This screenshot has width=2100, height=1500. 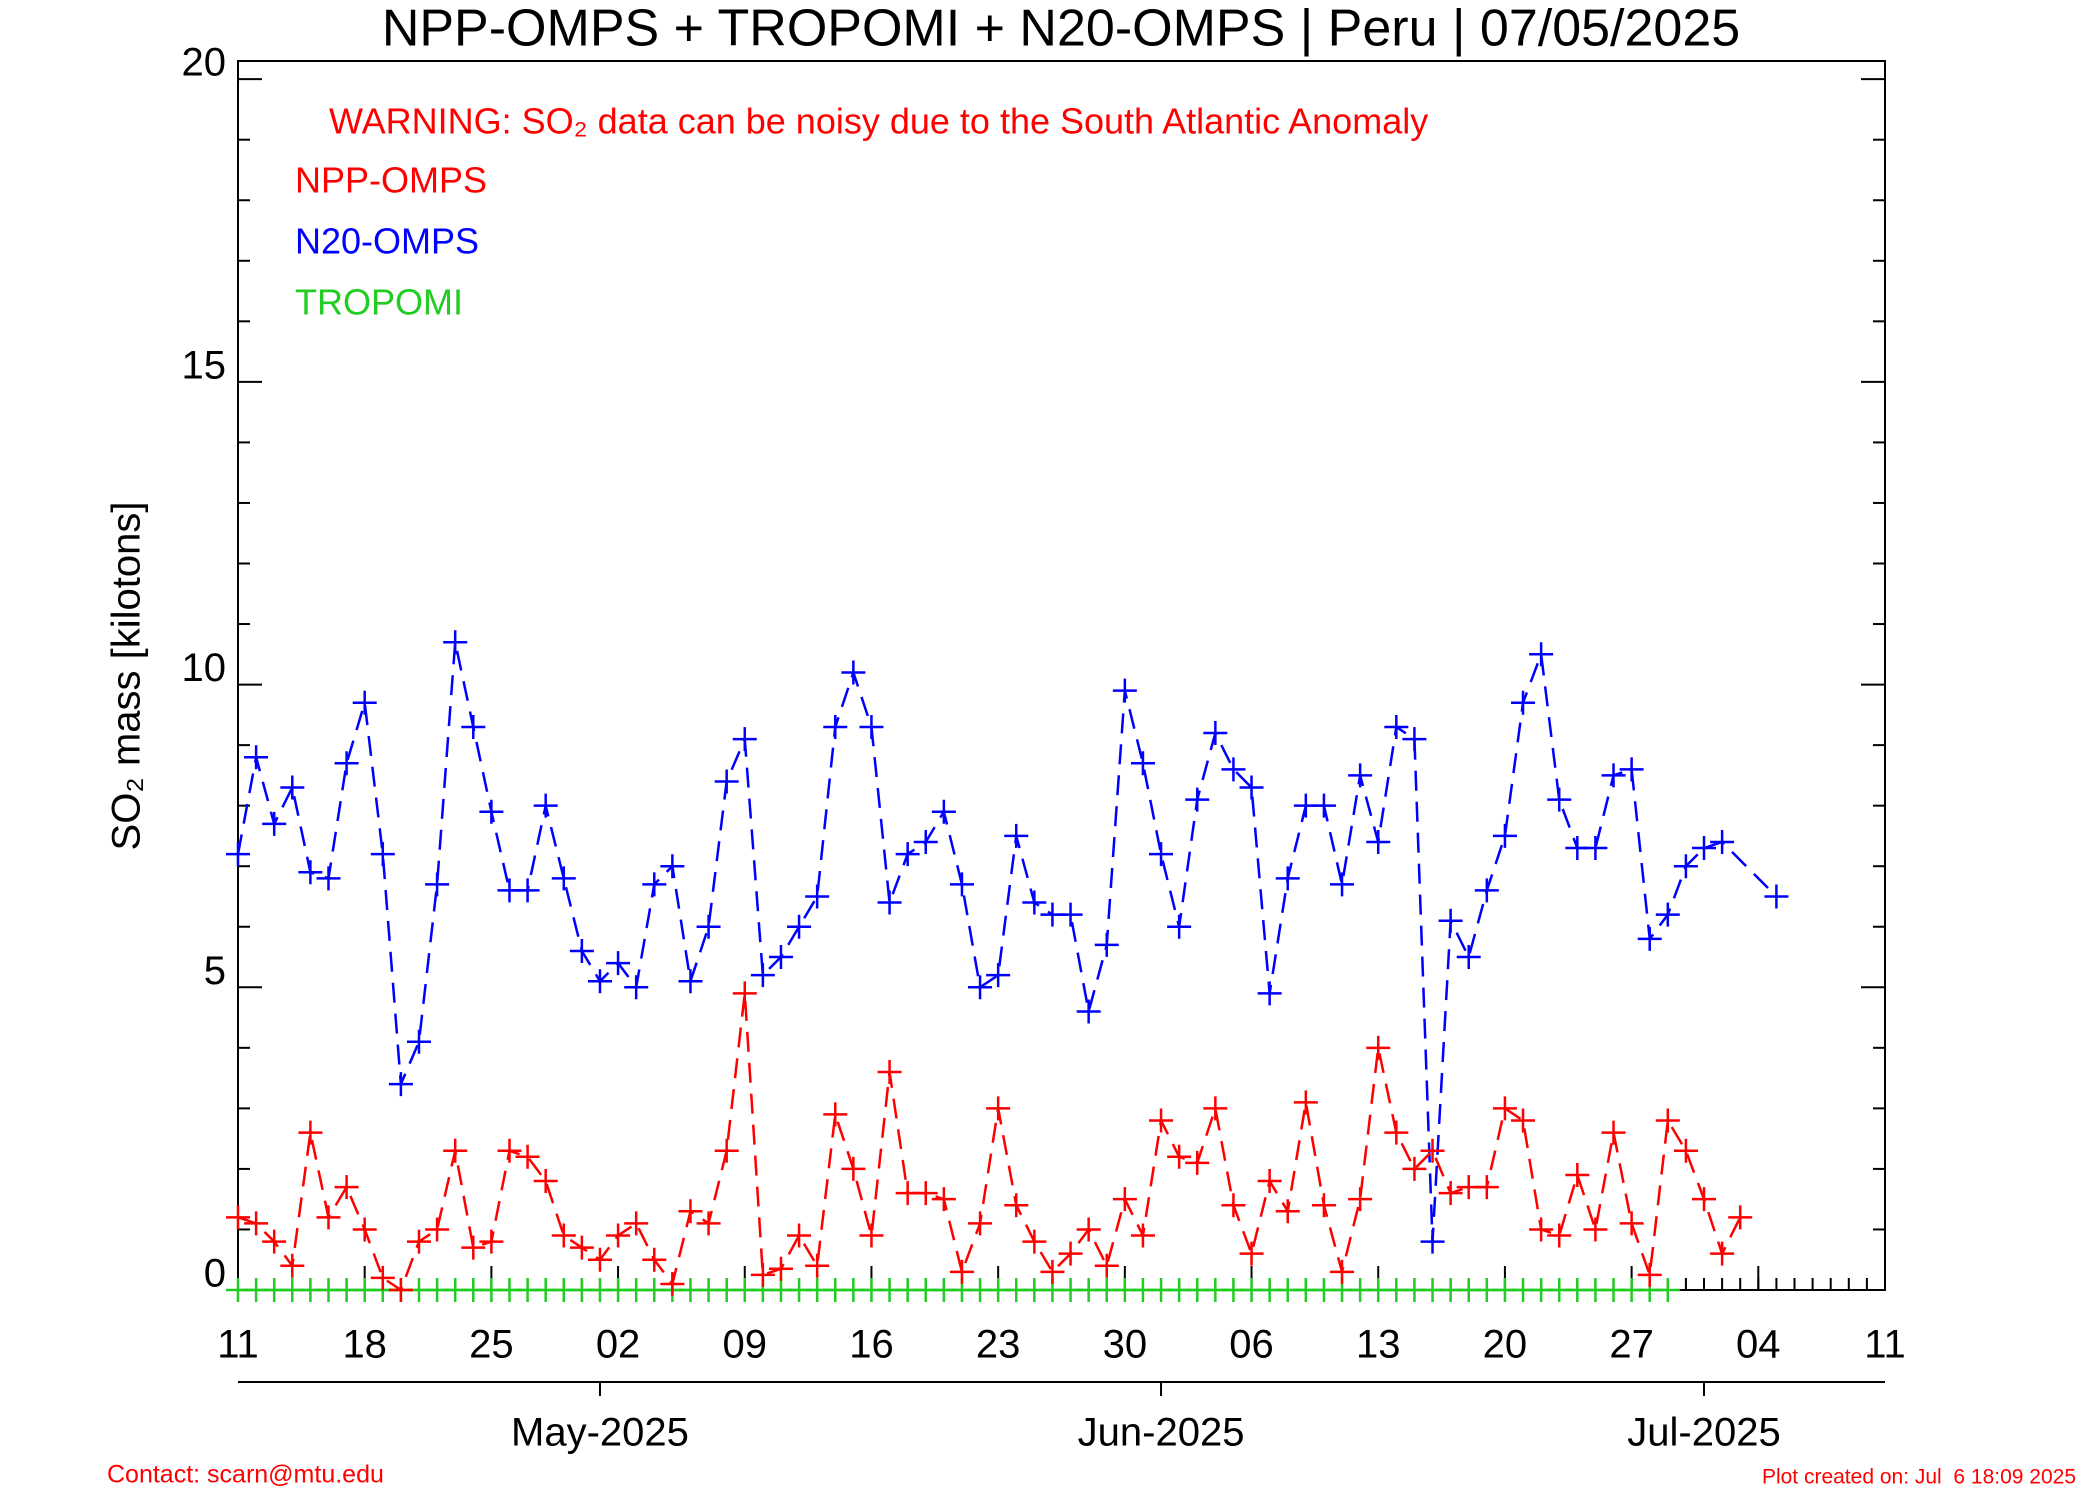 I want to click on x-tick-label: 23, so click(x=998, y=1345).